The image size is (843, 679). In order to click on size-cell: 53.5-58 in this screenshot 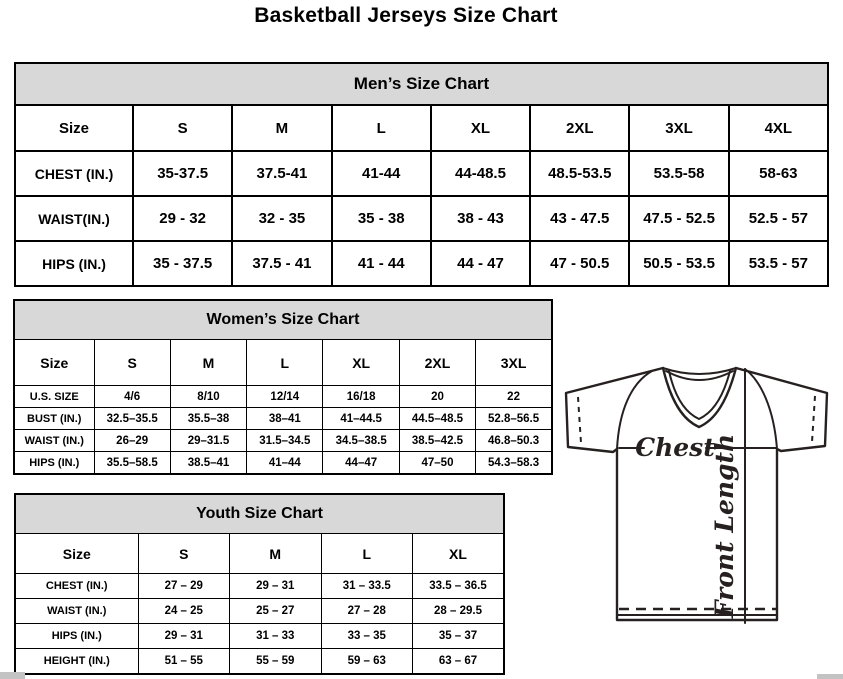, I will do `click(679, 173)`.